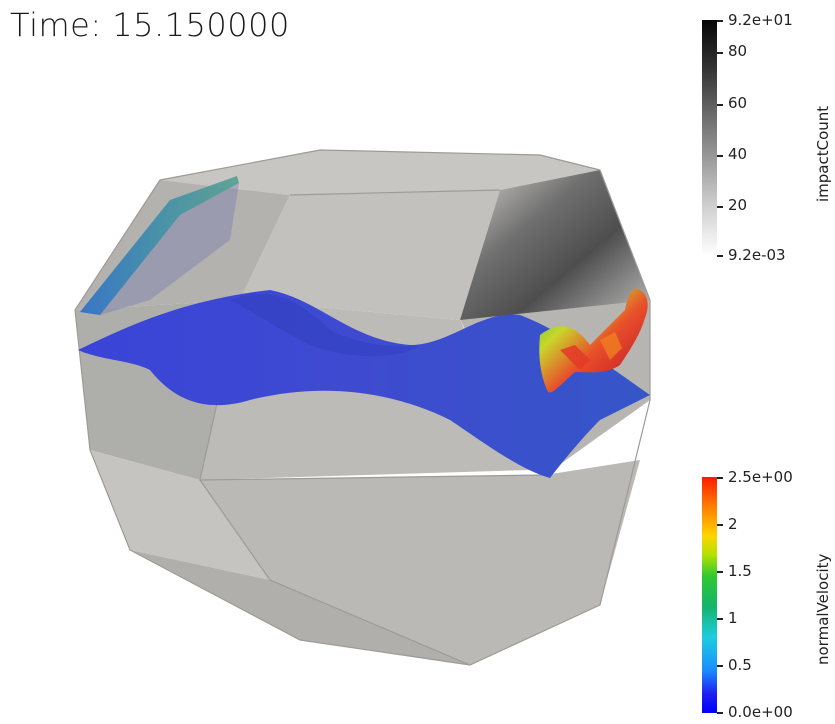 The height and width of the screenshot is (724, 835). I want to click on impact-tick-label-80: 80, so click(738, 51).